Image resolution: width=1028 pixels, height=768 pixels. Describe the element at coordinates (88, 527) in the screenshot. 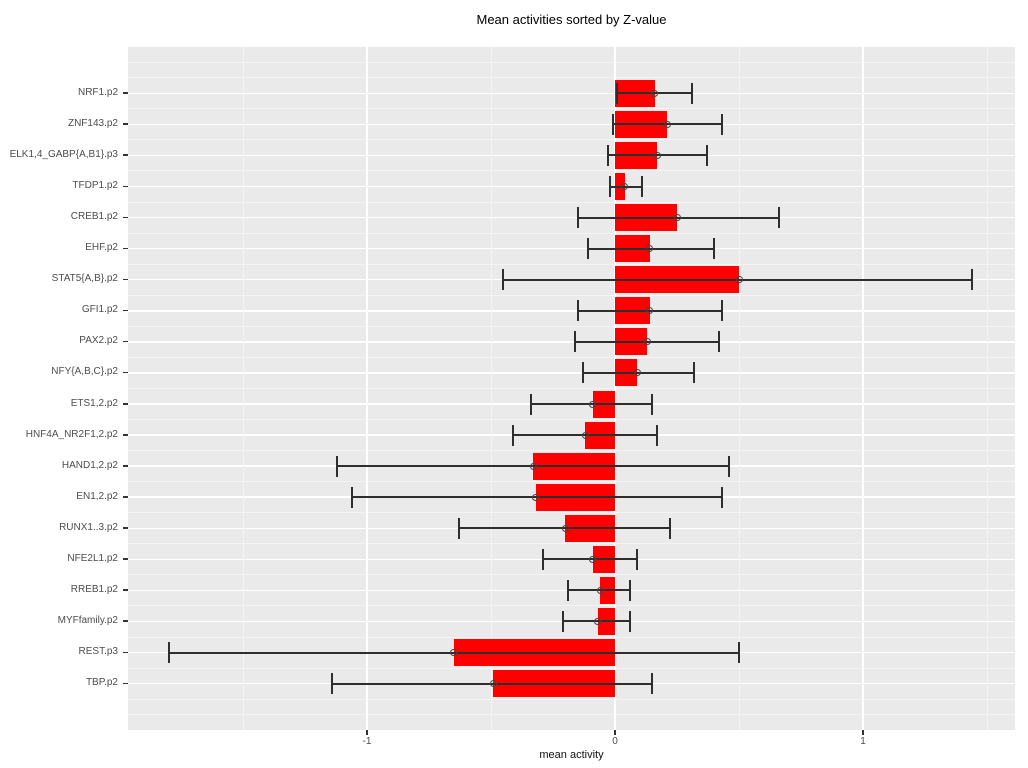

I see `y-axis-label: RUNX1..3.p2` at that location.